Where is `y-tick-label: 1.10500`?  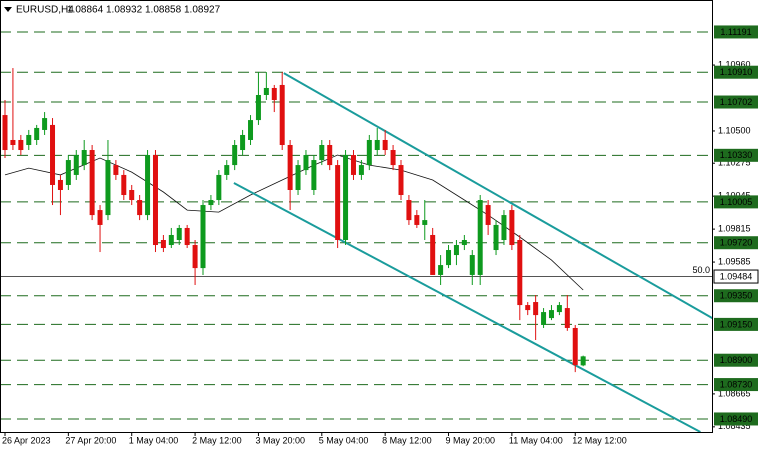
y-tick-label: 1.10500 is located at coordinates (734, 130).